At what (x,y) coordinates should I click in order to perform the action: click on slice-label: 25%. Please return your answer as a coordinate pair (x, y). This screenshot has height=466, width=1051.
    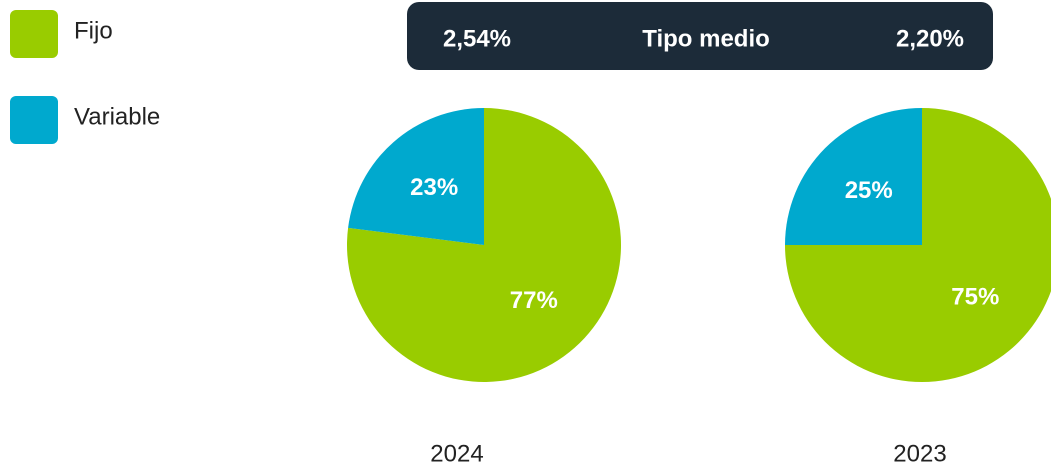
    Looking at the image, I should click on (869, 190).